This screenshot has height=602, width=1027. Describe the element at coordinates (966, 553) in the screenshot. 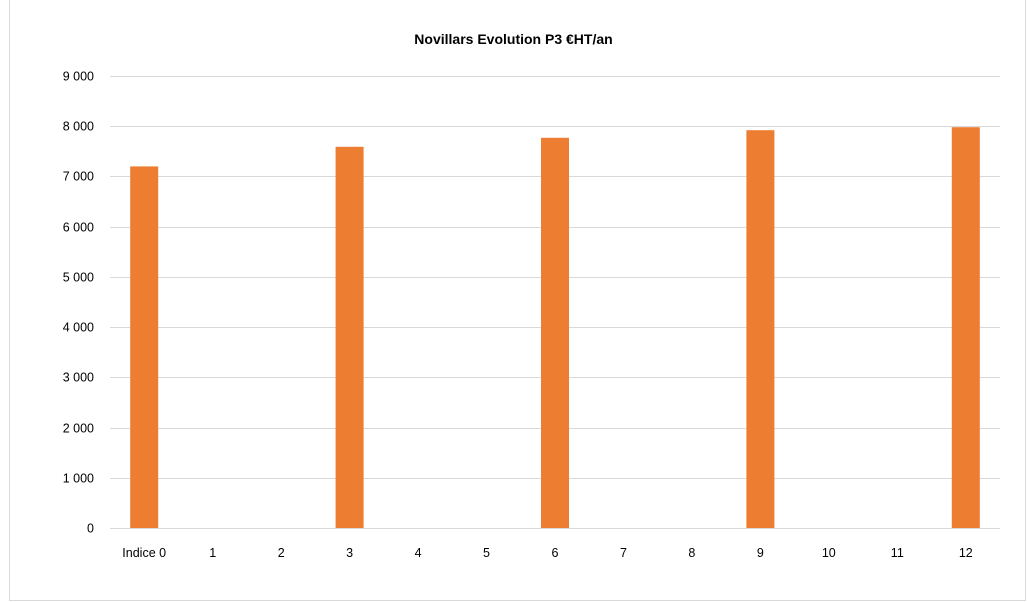

I see `x-tick-label: 12` at that location.